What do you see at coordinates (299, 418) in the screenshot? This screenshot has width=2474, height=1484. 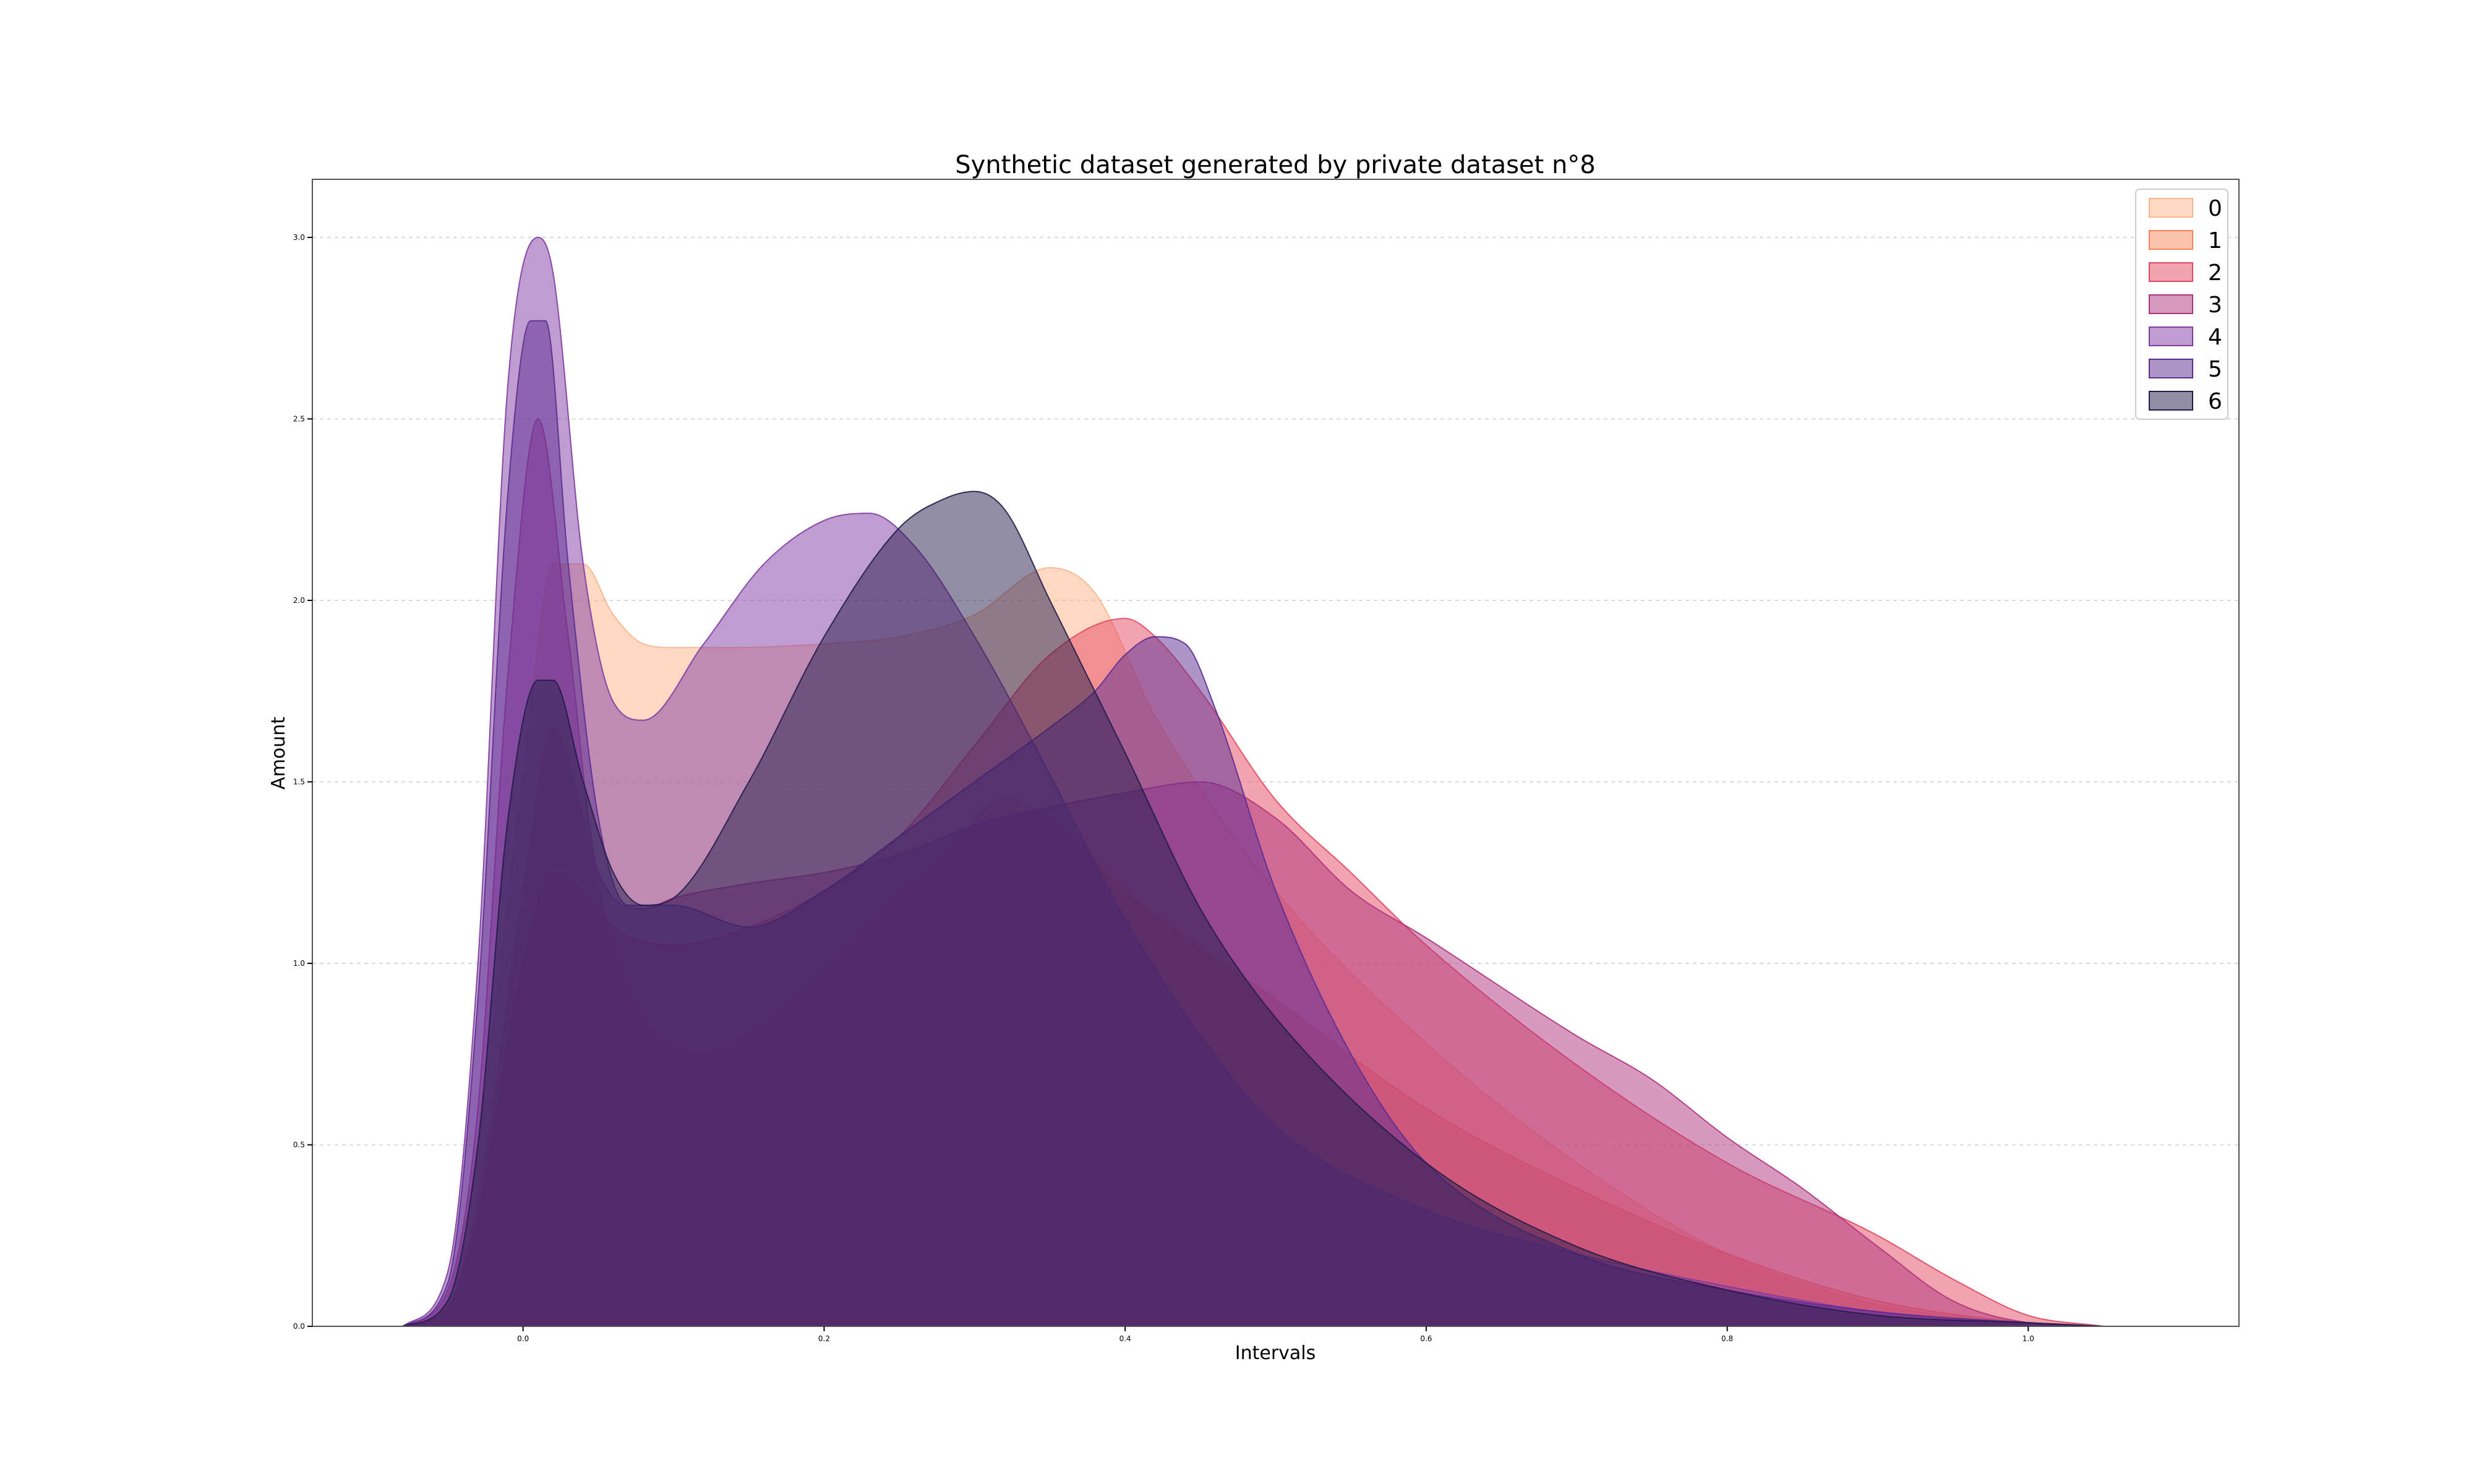 I see `y-tick-label: 2.5` at bounding box center [299, 418].